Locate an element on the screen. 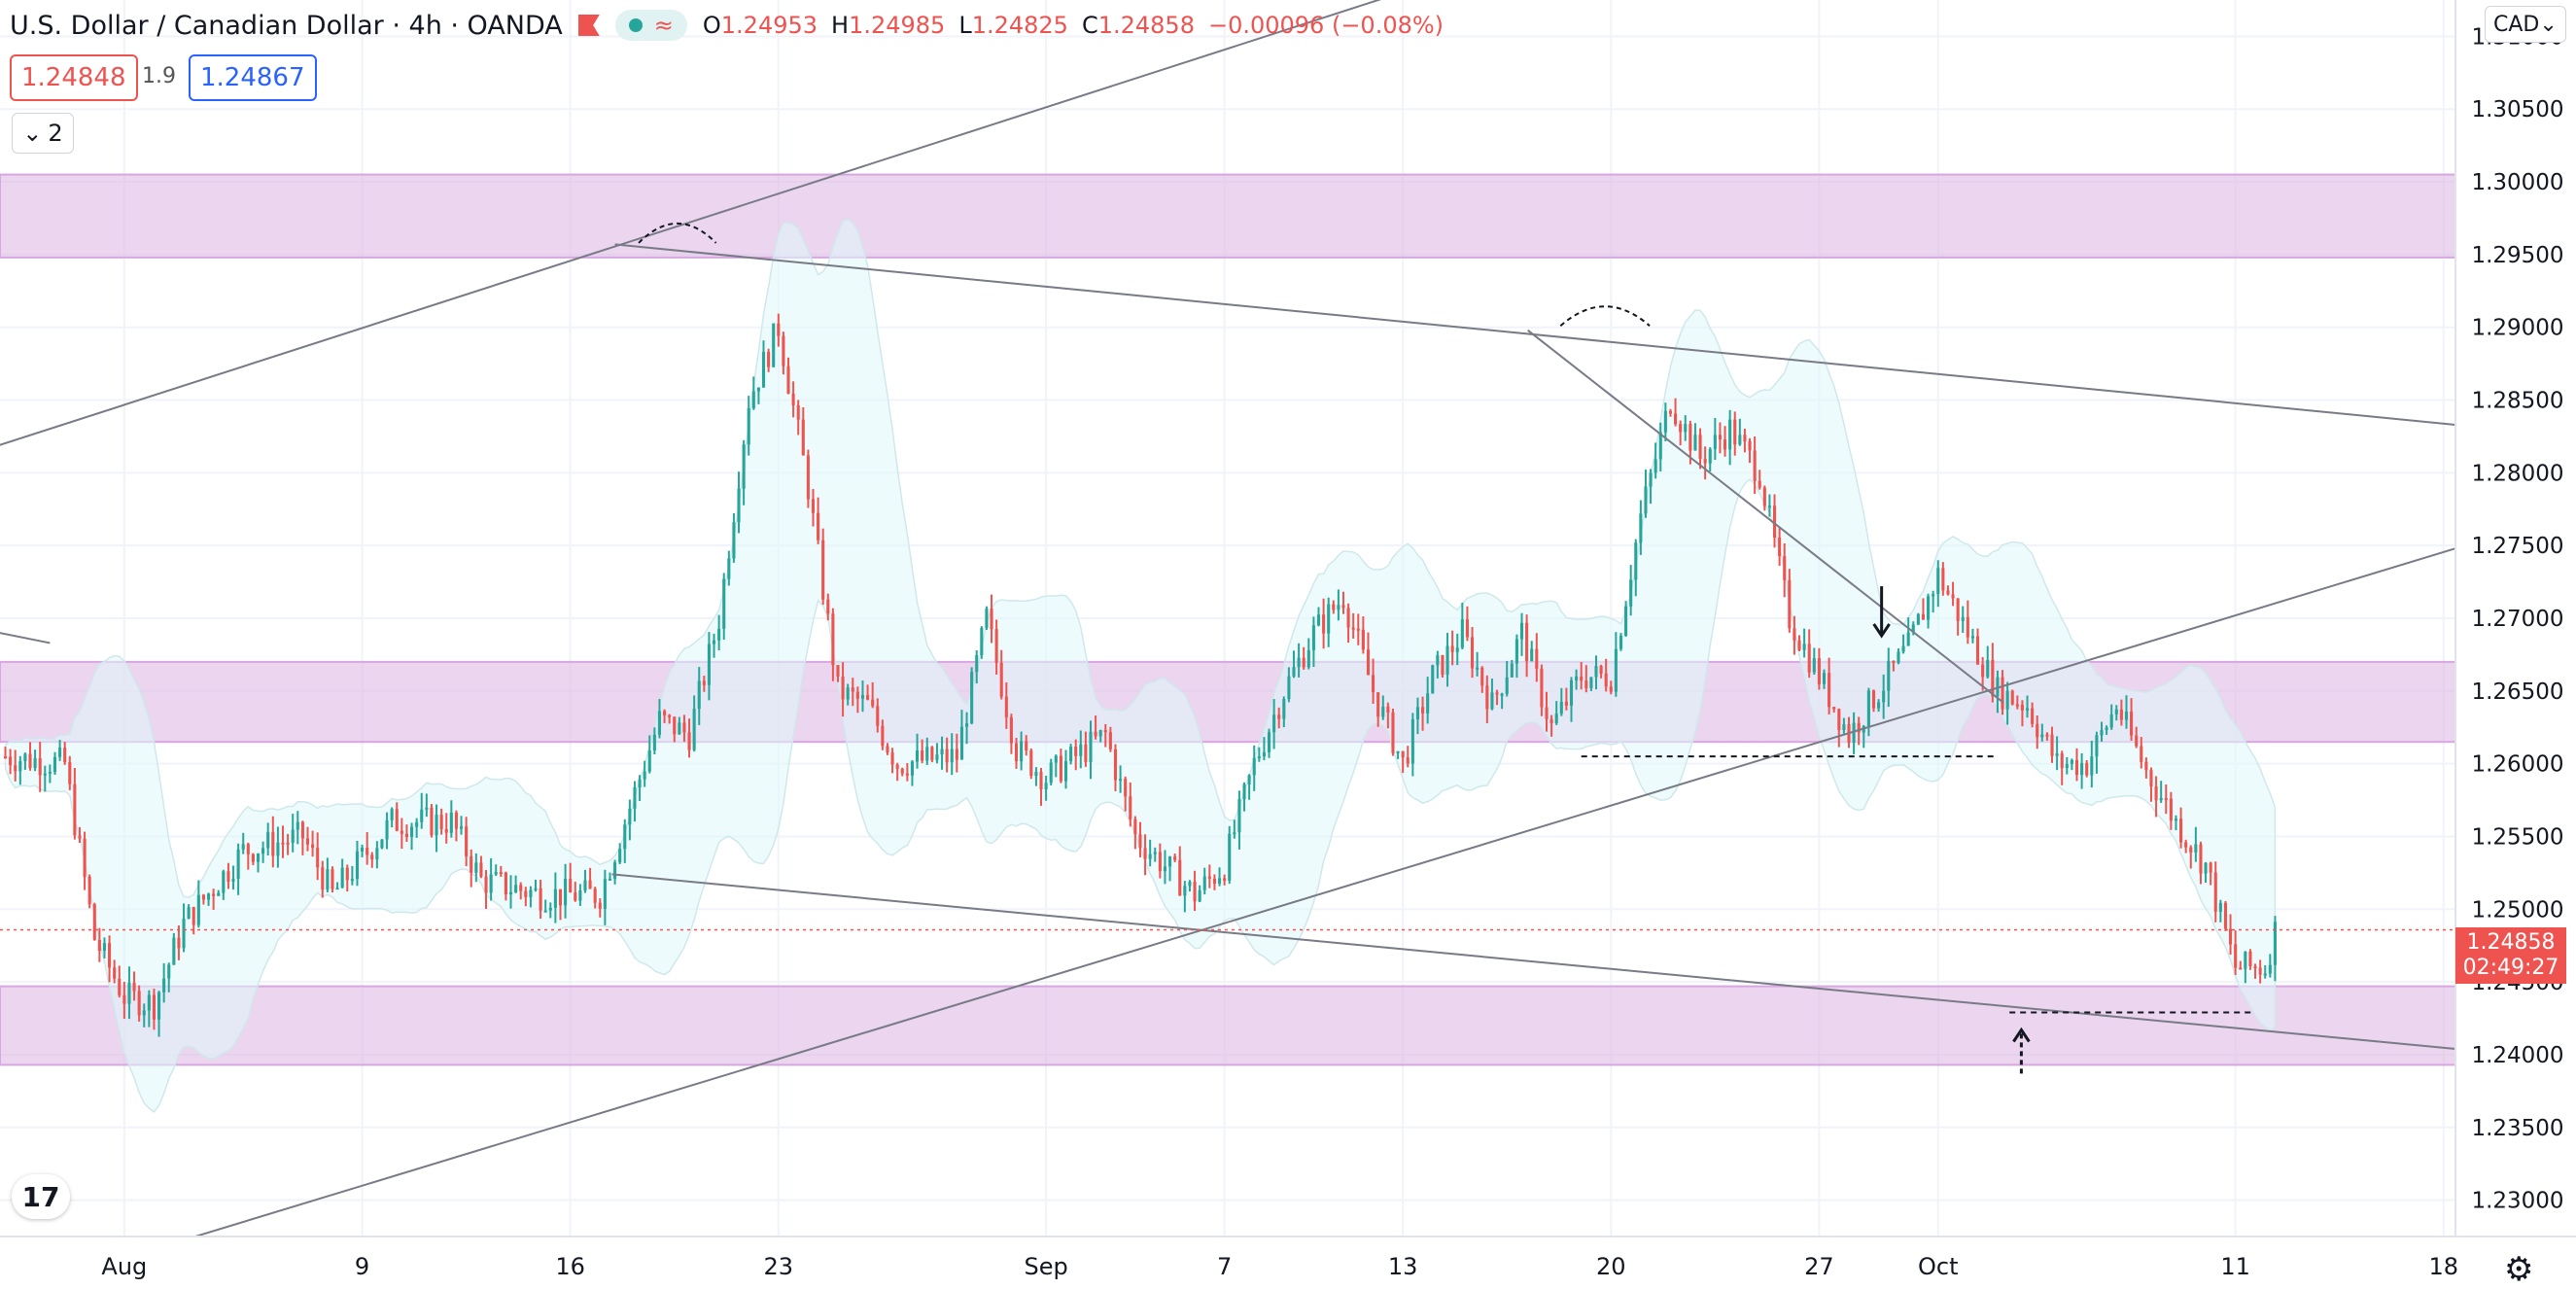 The width and height of the screenshot is (2576, 1289). indicators-toggle: ⌄ 2 is located at coordinates (43, 133).